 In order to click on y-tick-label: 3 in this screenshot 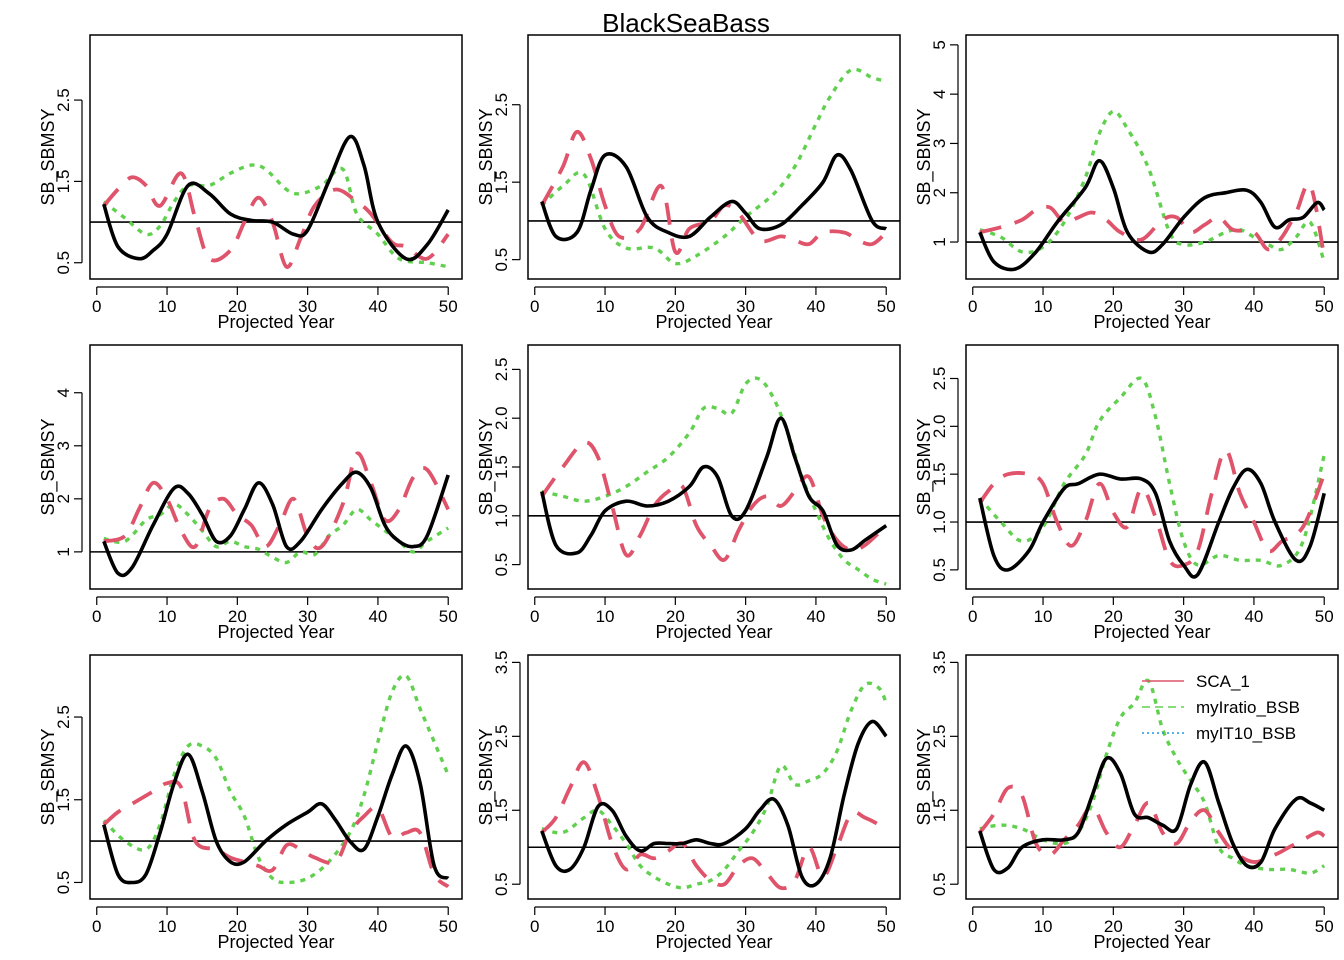, I will do `click(63, 445)`.